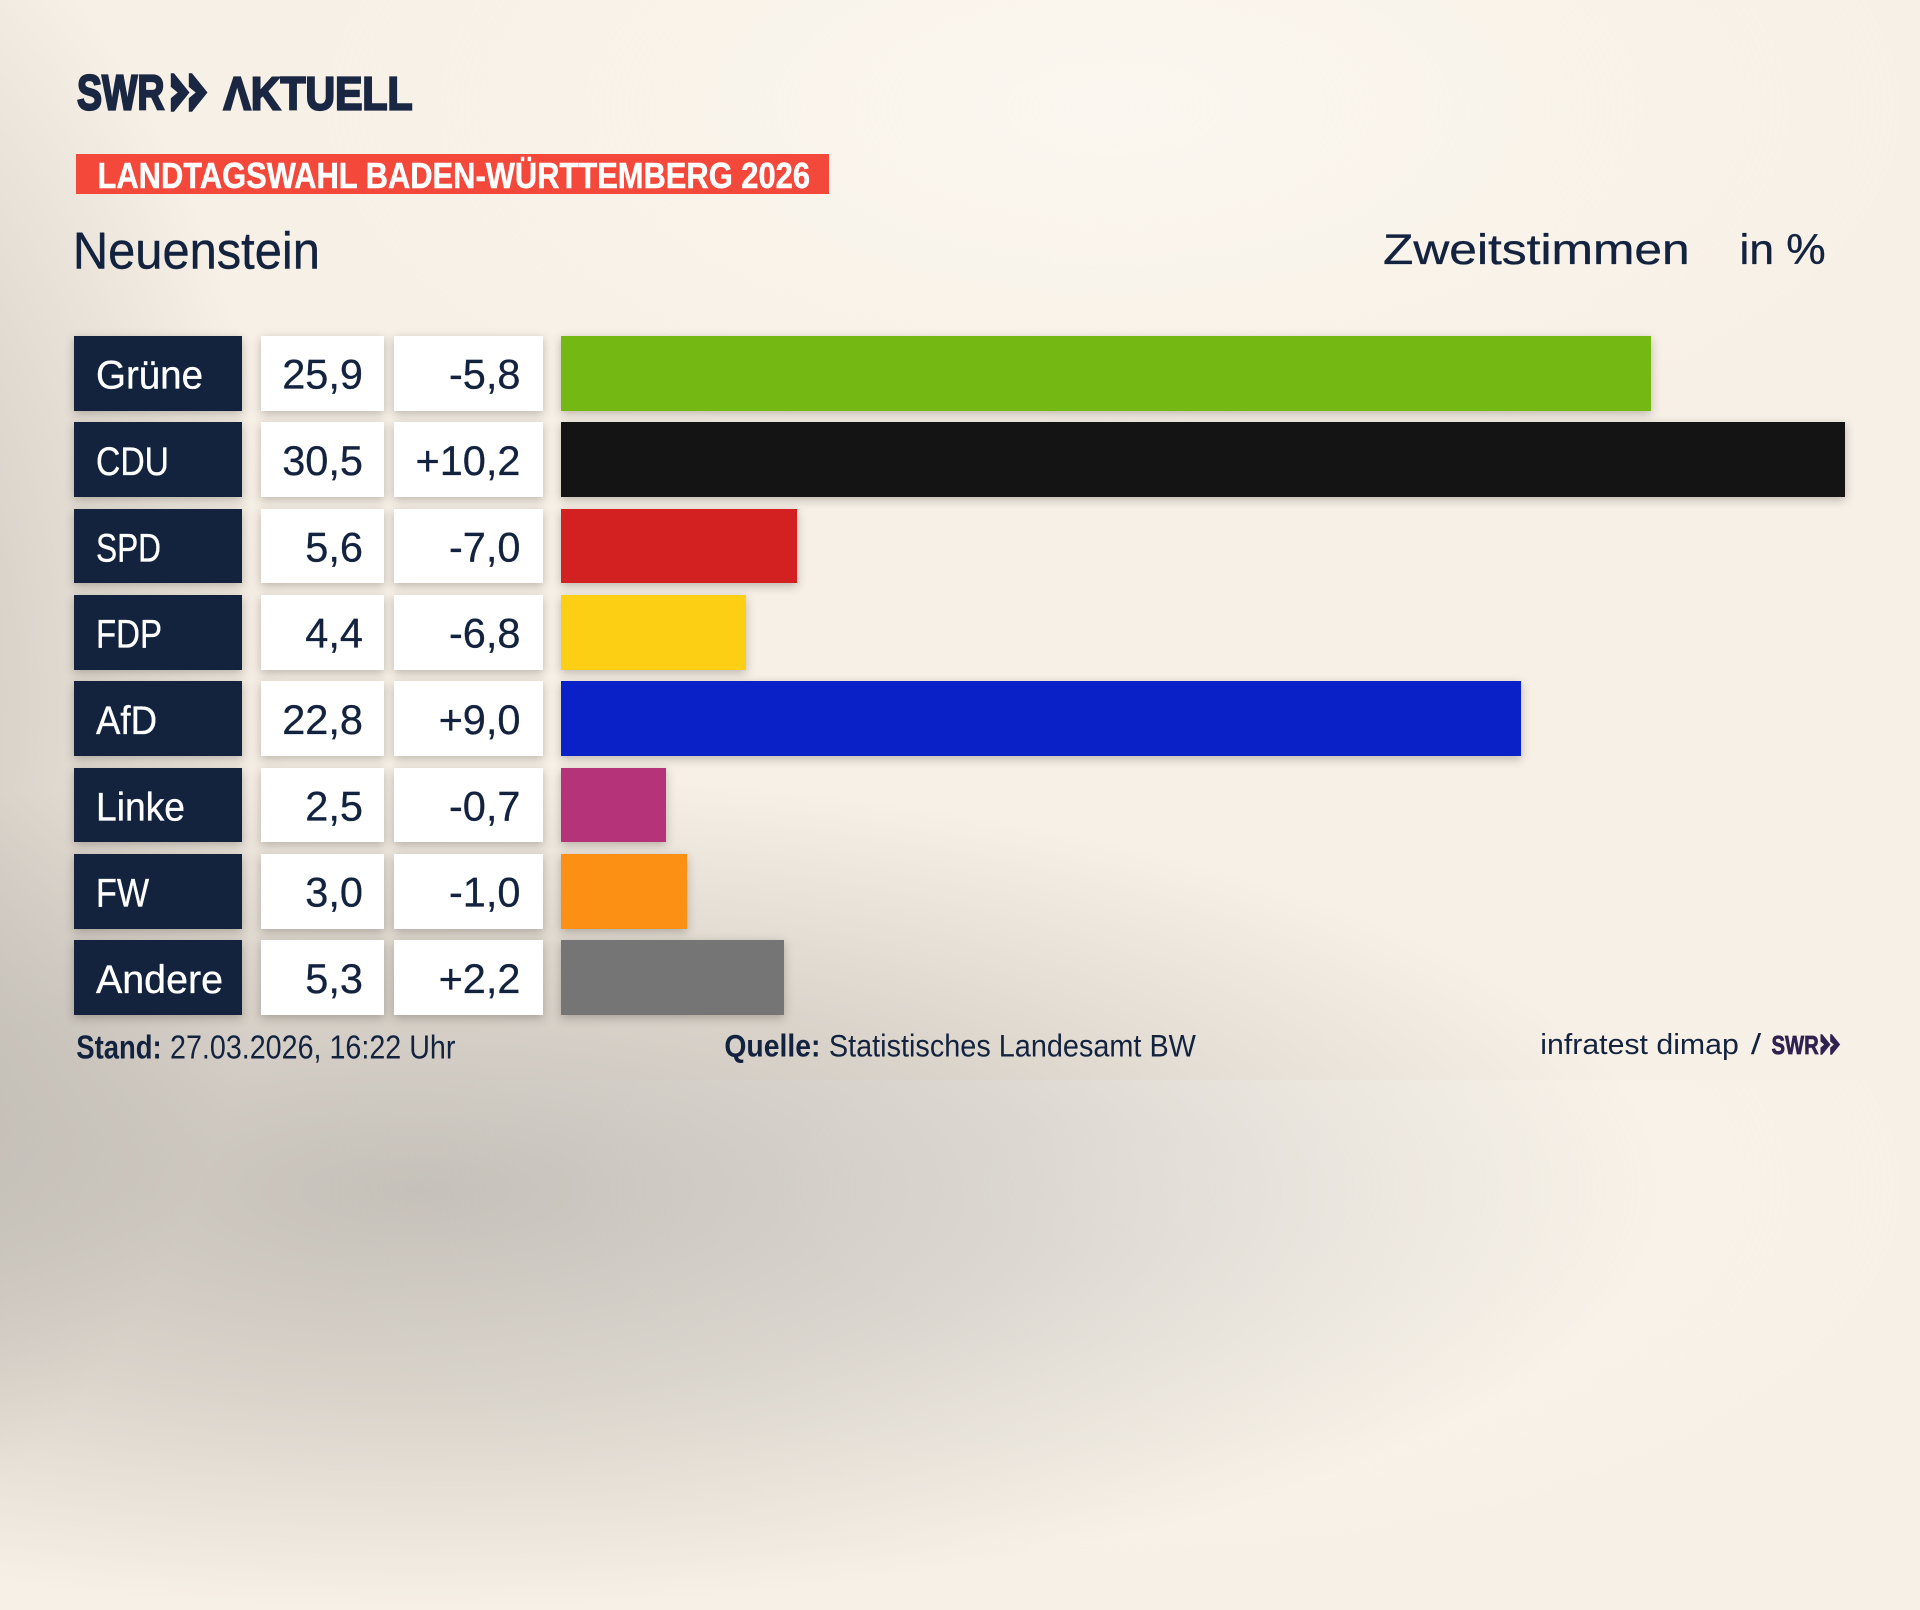 The width and height of the screenshot is (1920, 1610). Describe the element at coordinates (334, 633) in the screenshot. I see `svg-text: 4,4` at that location.